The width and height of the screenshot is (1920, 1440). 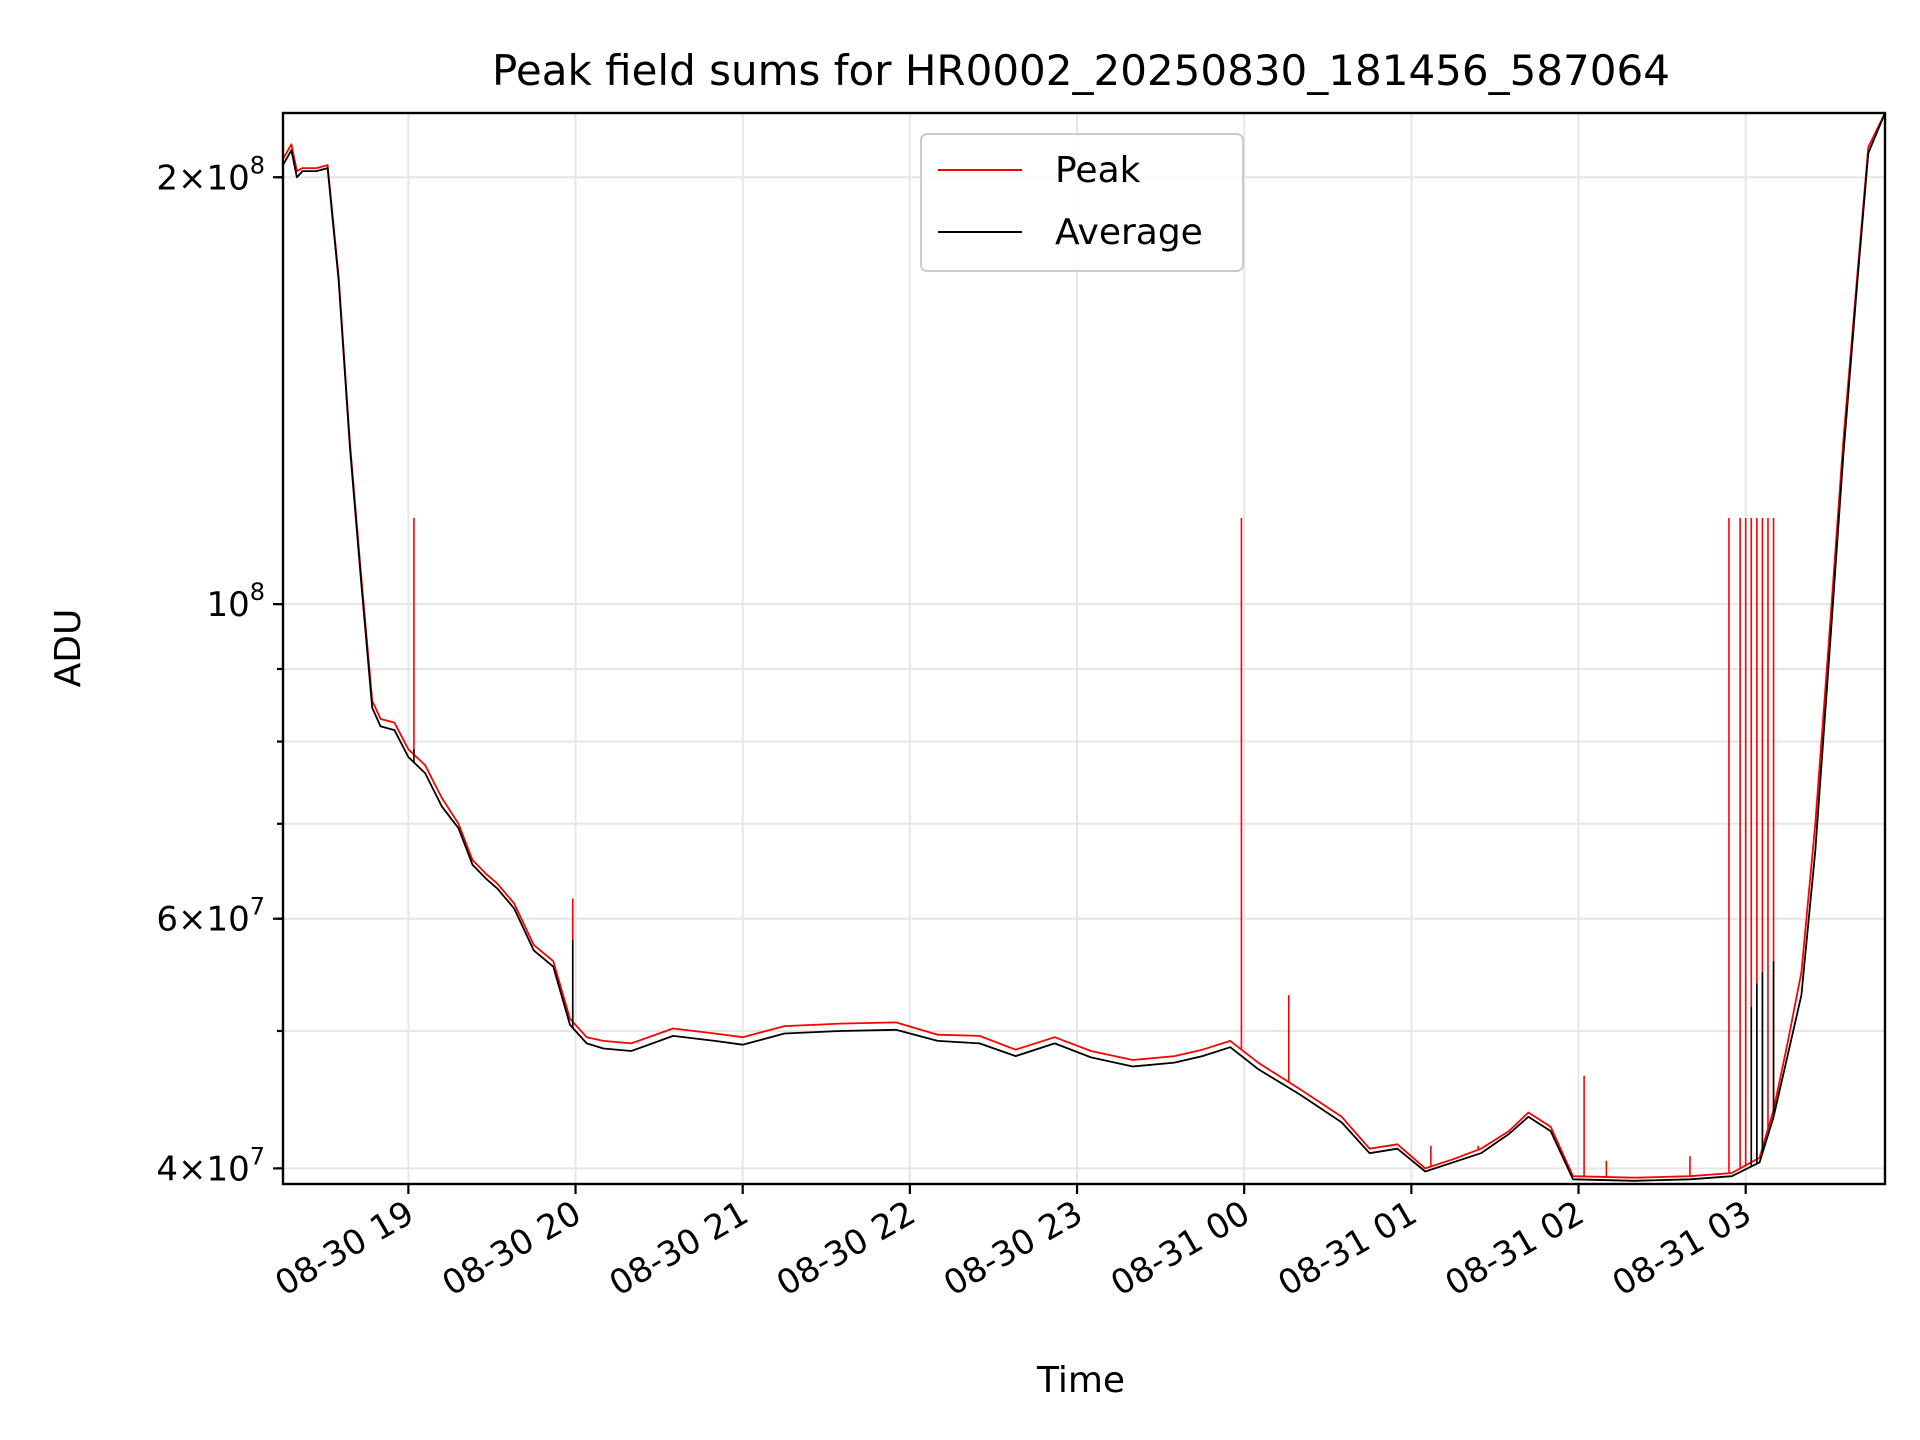 I want to click on y-tick-label: 108, so click(x=235, y=601).